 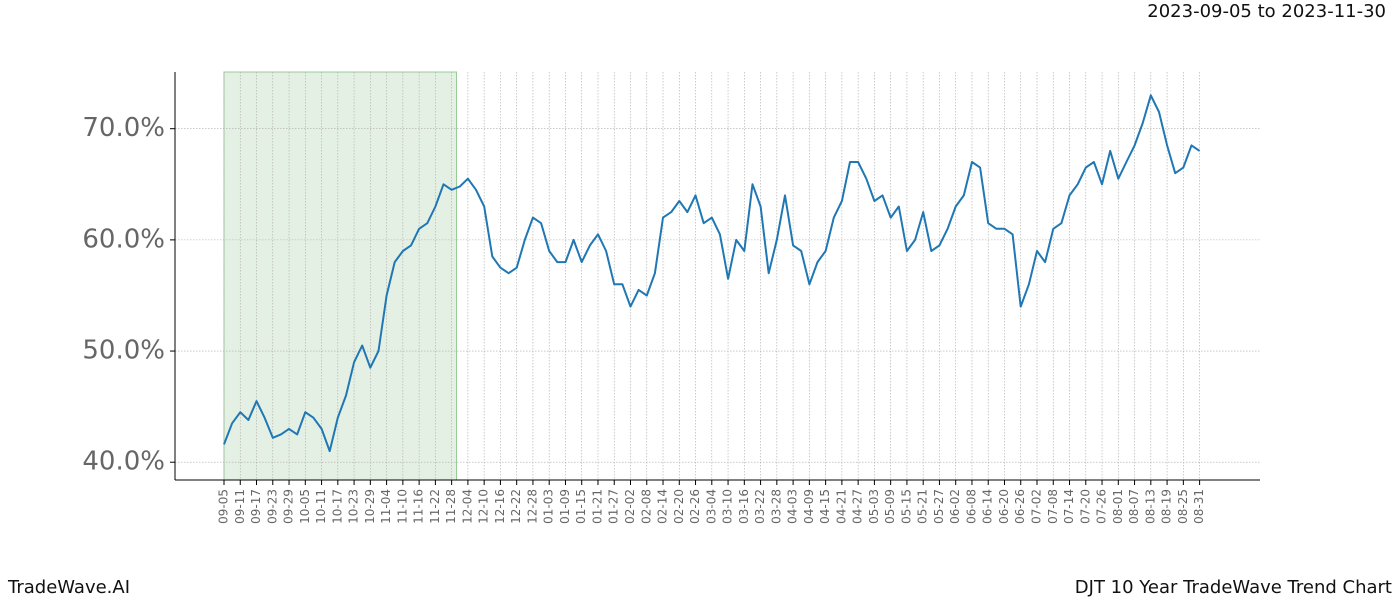 I want to click on x-tick-label: 02-14, so click(x=663, y=506).